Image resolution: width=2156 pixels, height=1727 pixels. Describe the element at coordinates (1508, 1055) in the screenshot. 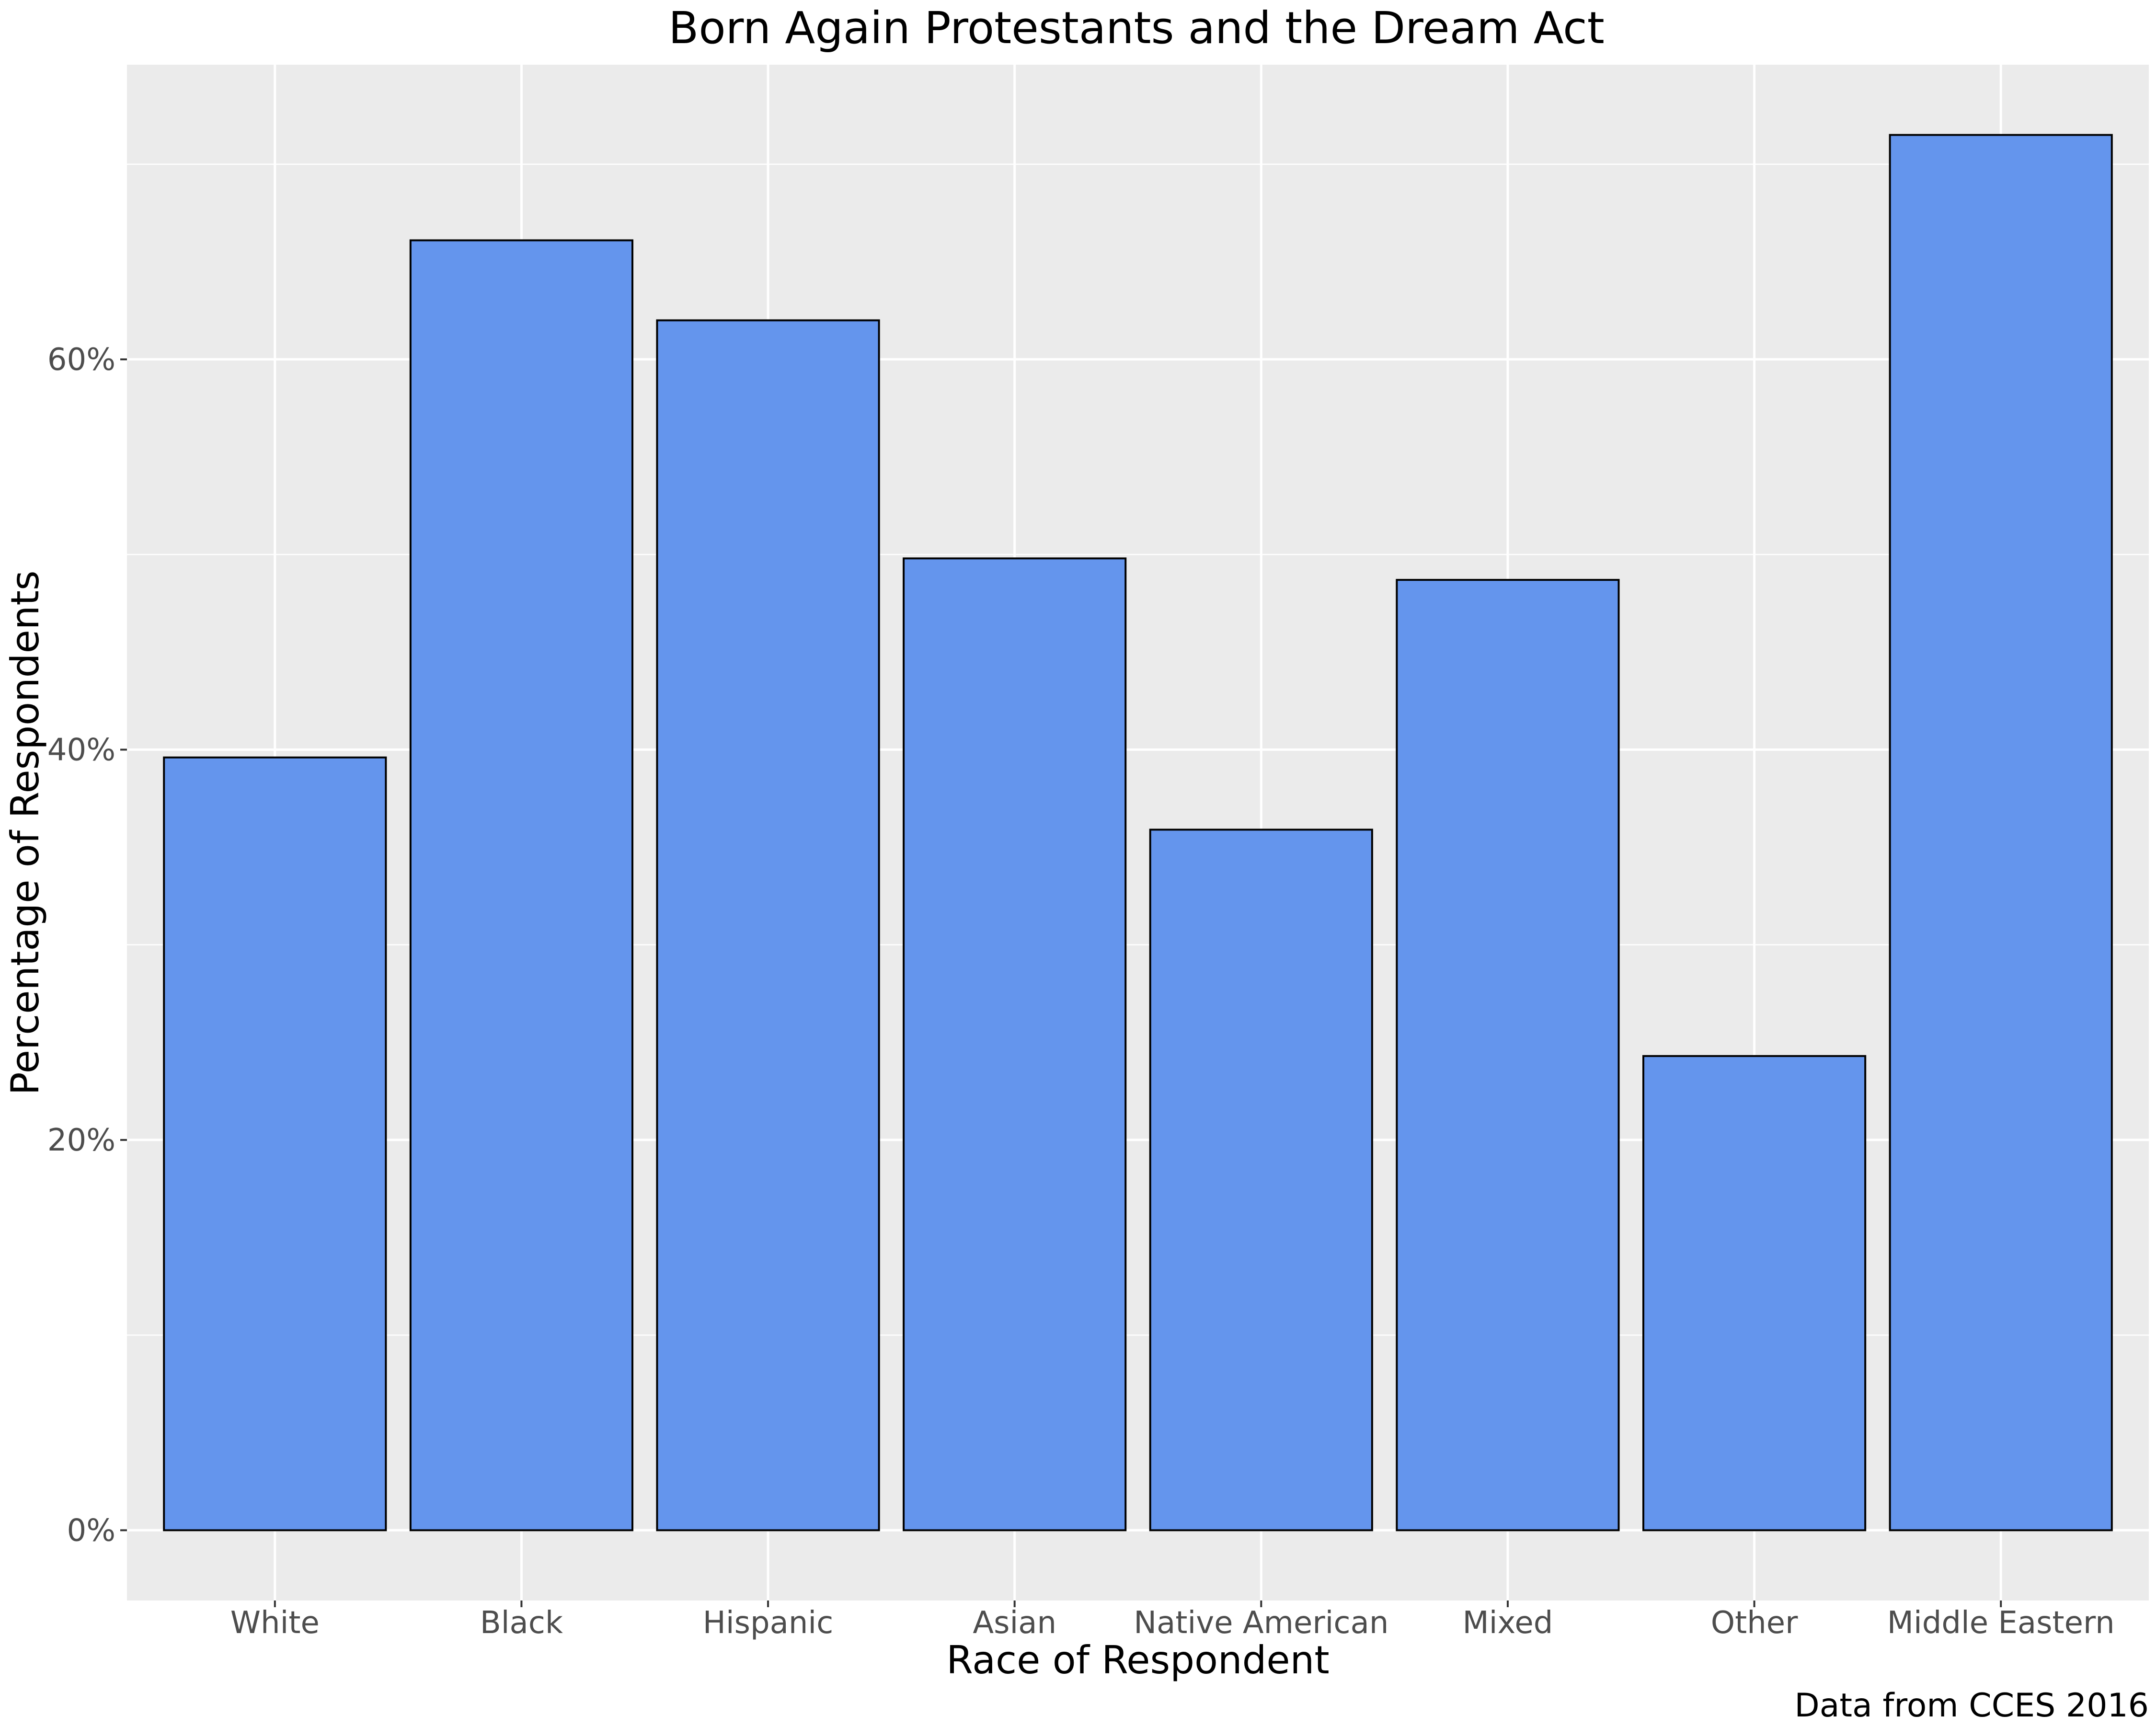

I see `bar-mixed` at that location.